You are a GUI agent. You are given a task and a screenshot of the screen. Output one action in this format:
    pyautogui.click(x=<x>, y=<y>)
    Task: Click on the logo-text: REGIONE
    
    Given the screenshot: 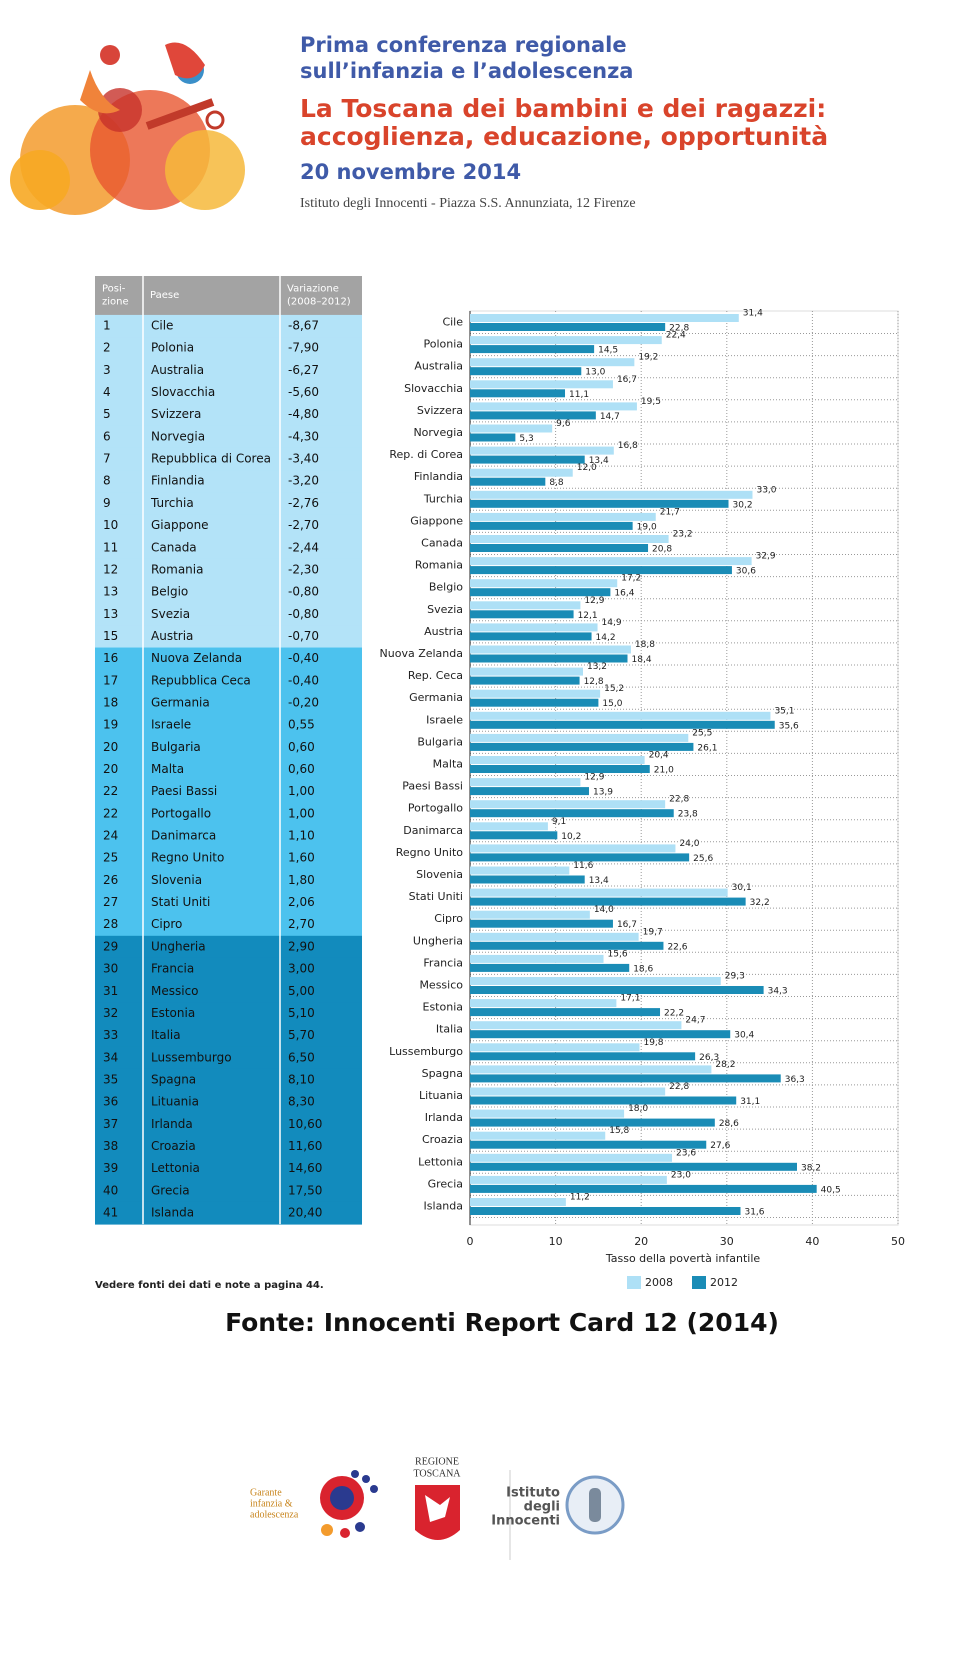 What is the action you would take?
    pyautogui.click(x=437, y=1461)
    